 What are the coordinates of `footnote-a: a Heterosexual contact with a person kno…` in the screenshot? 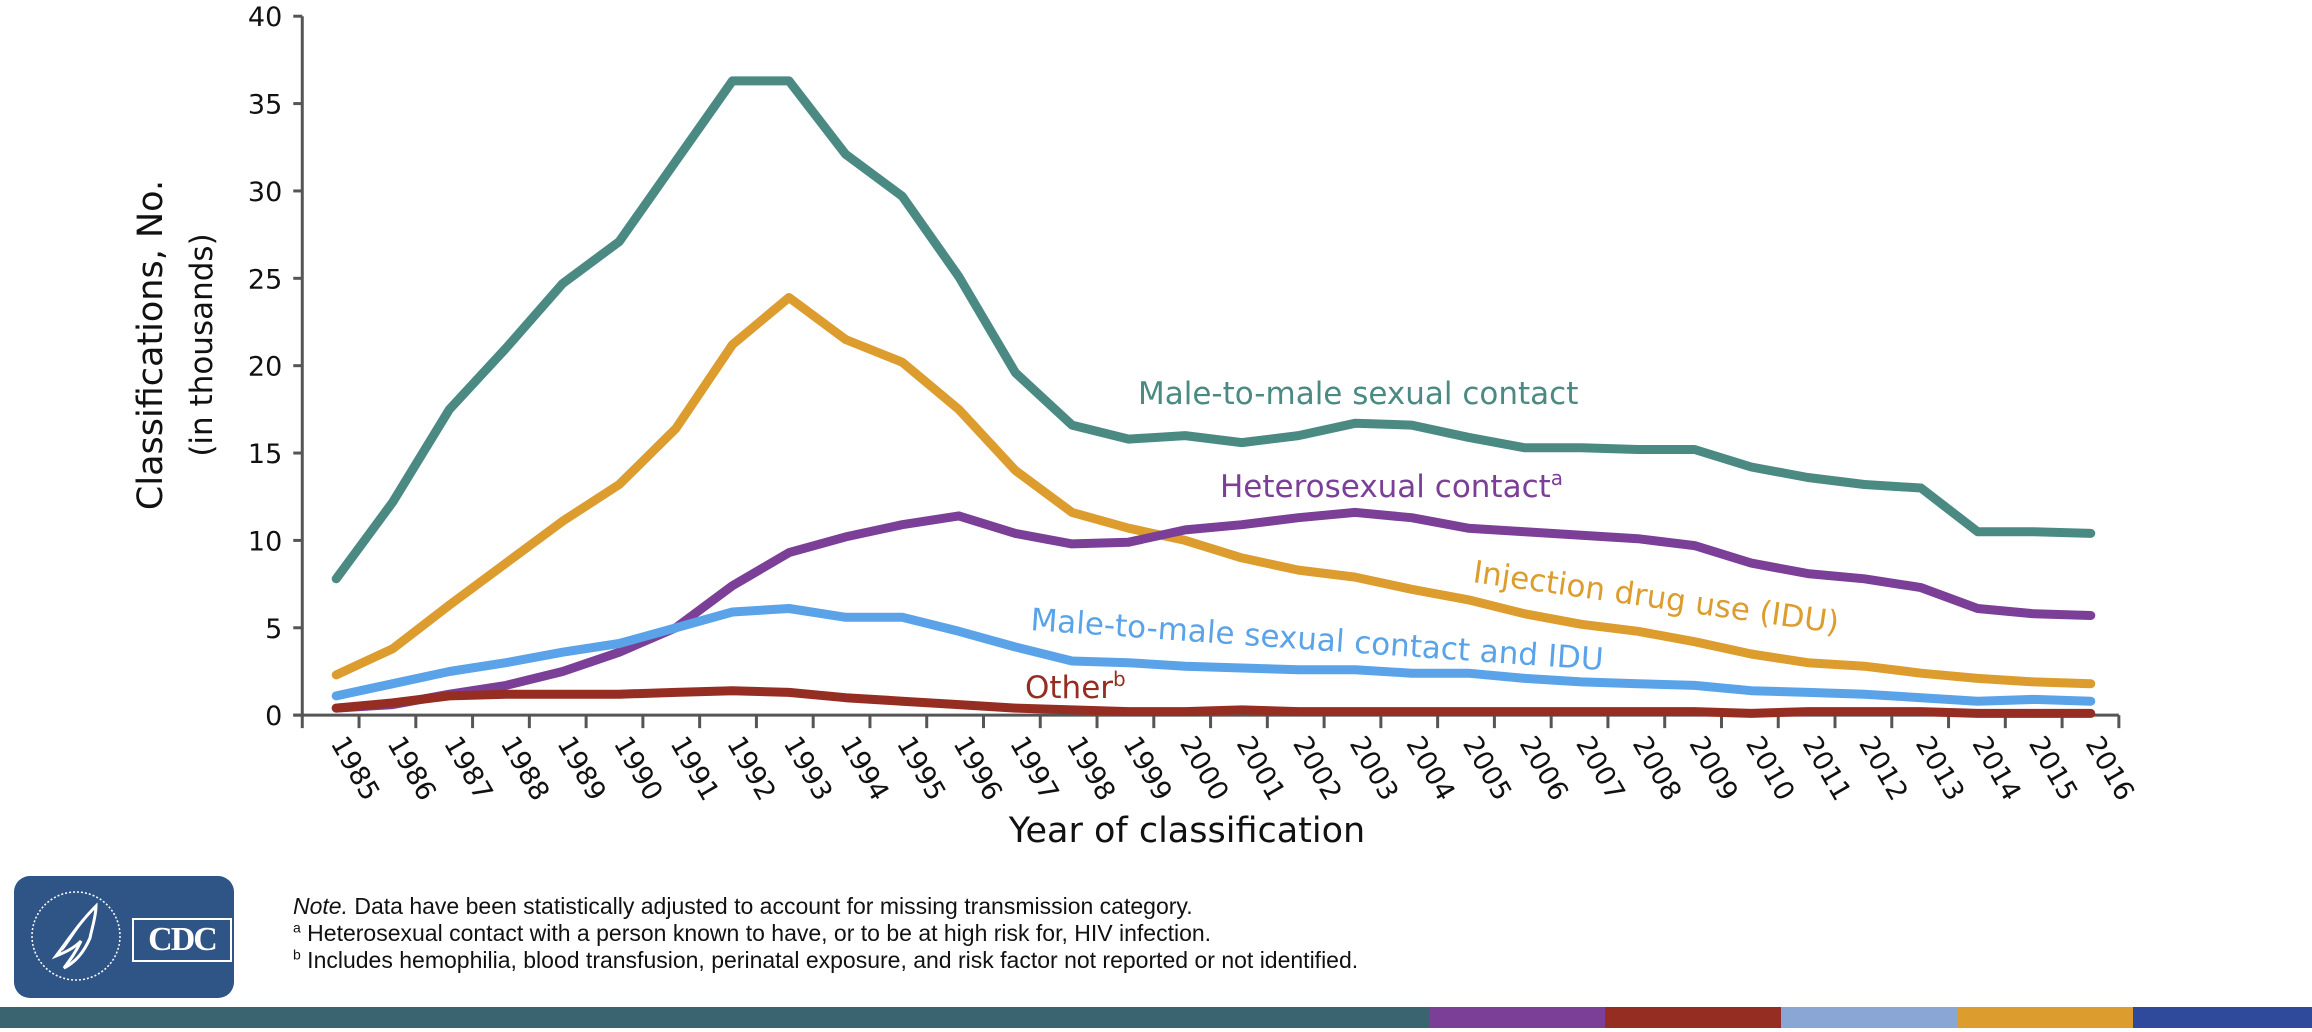 It's located at (825, 933).